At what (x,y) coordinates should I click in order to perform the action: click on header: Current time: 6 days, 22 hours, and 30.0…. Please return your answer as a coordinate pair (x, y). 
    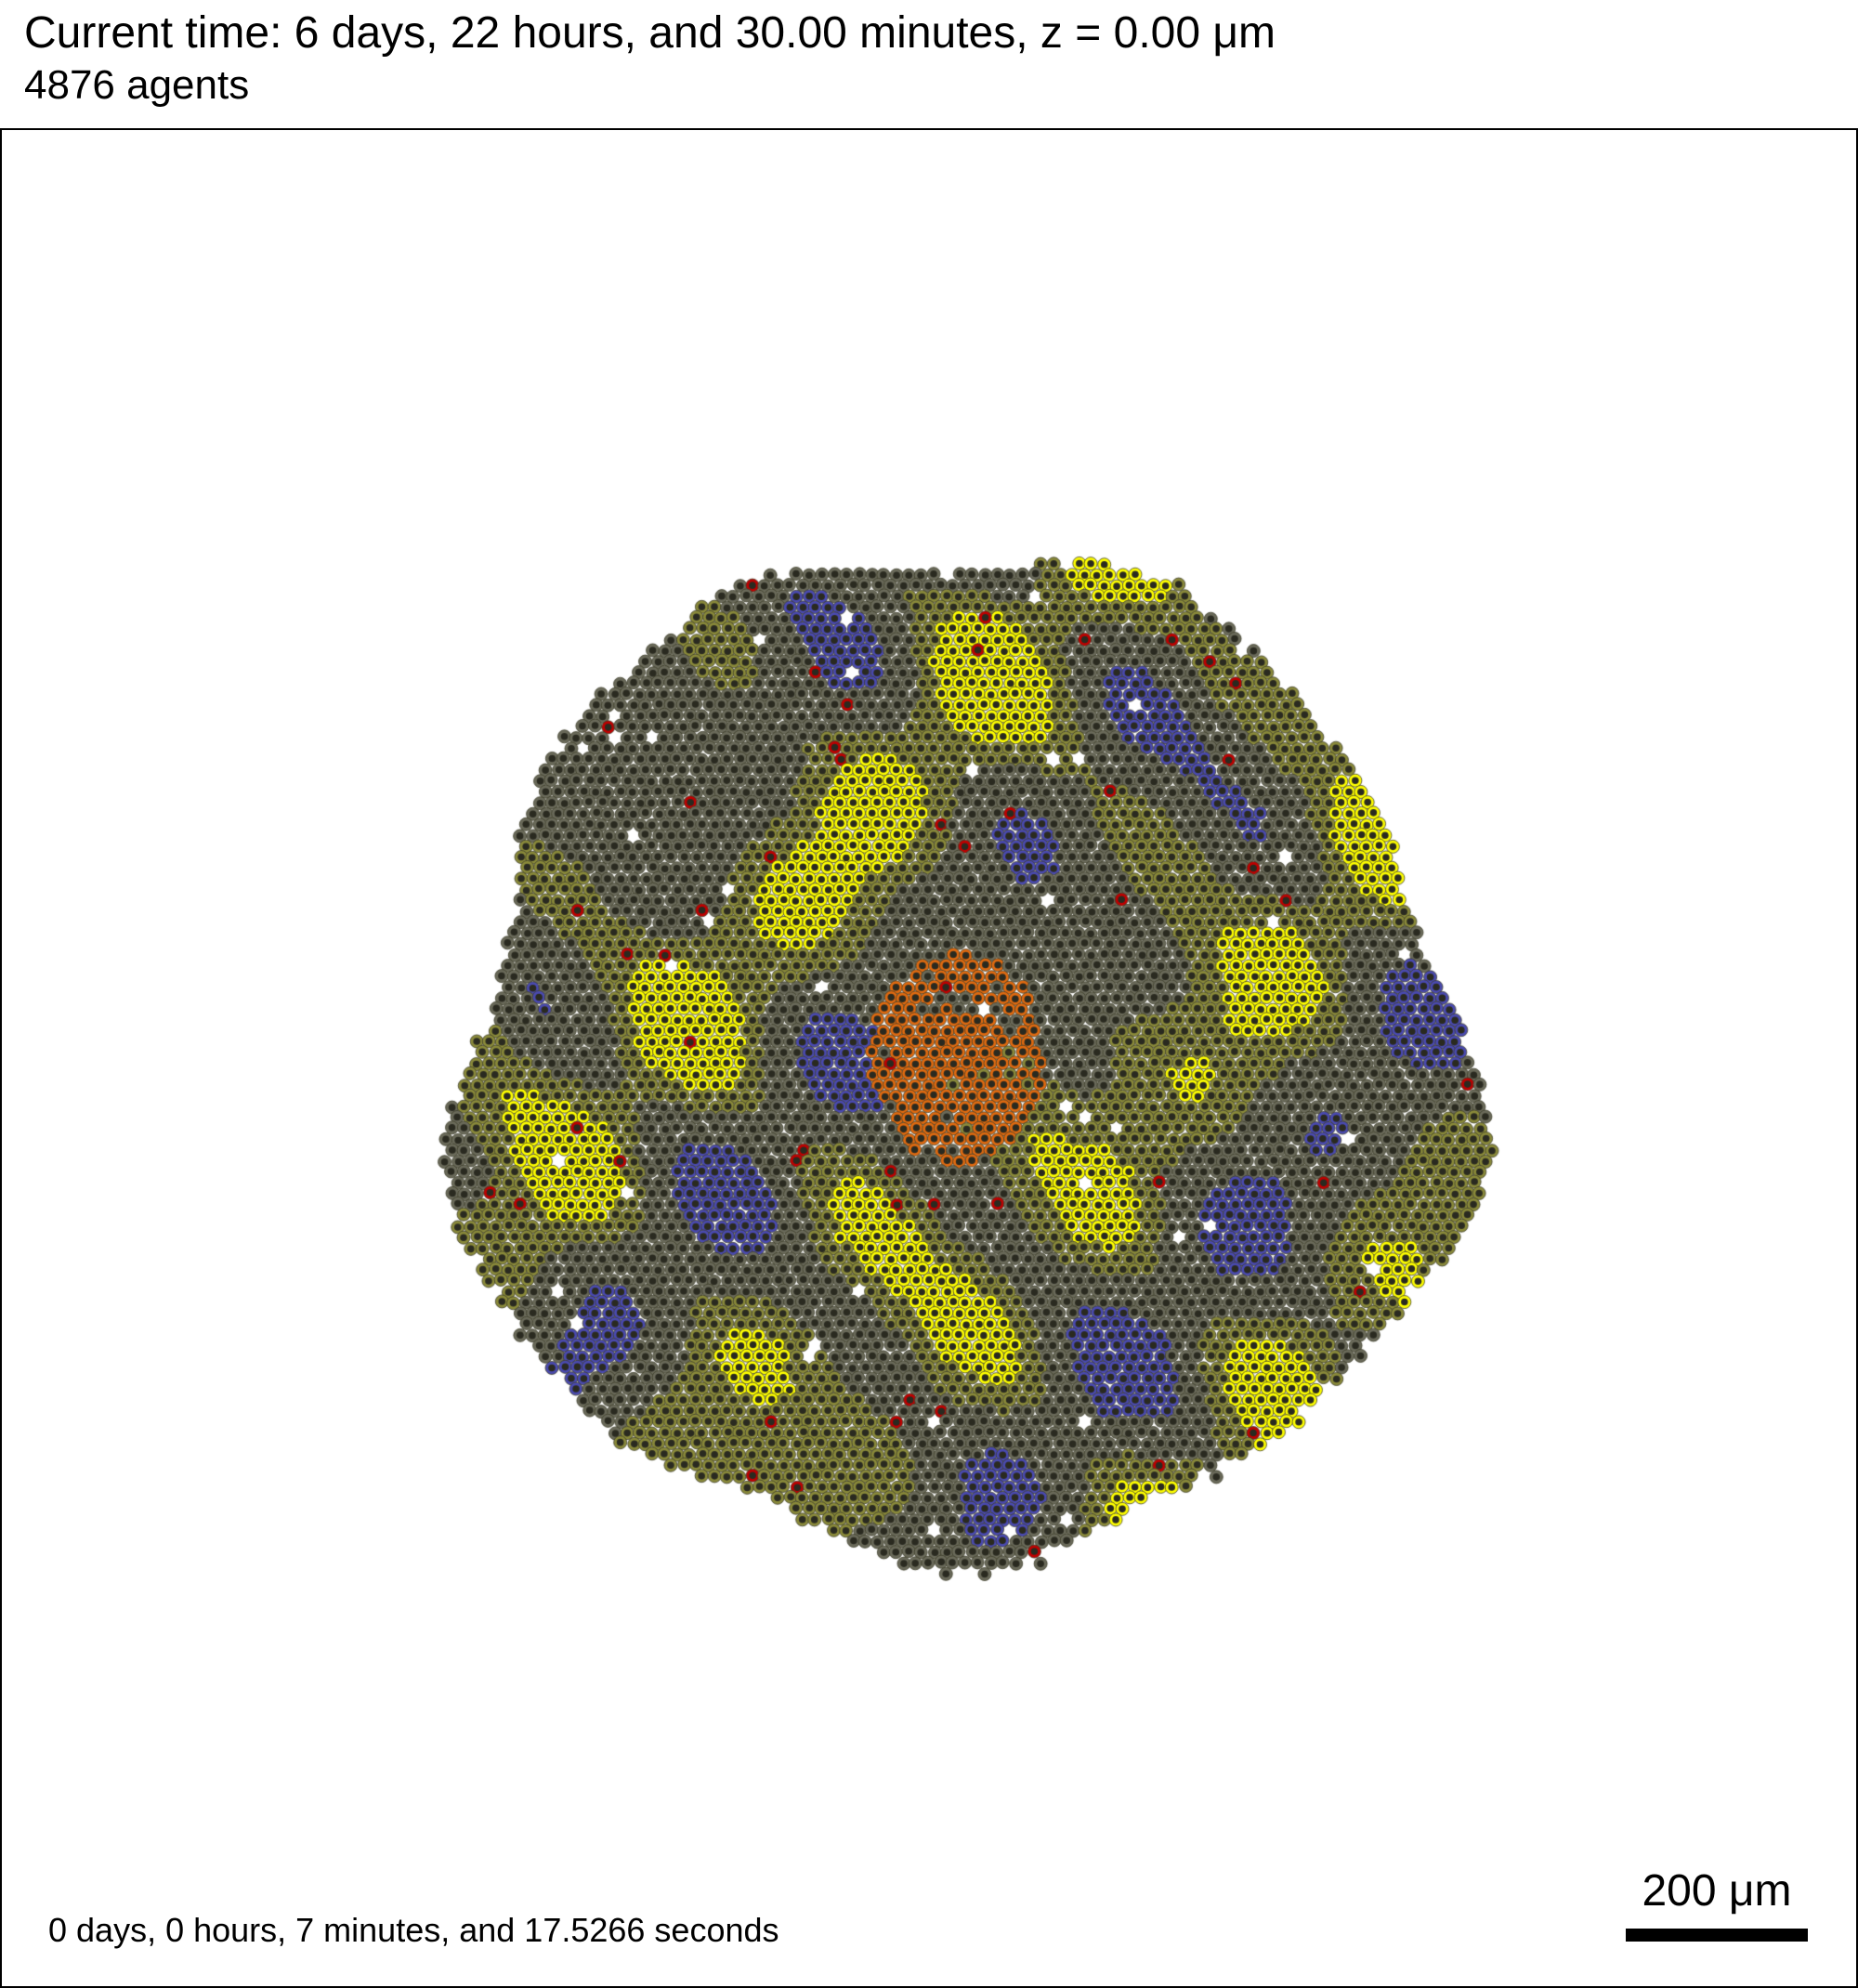
    Looking at the image, I should click on (925, 63).